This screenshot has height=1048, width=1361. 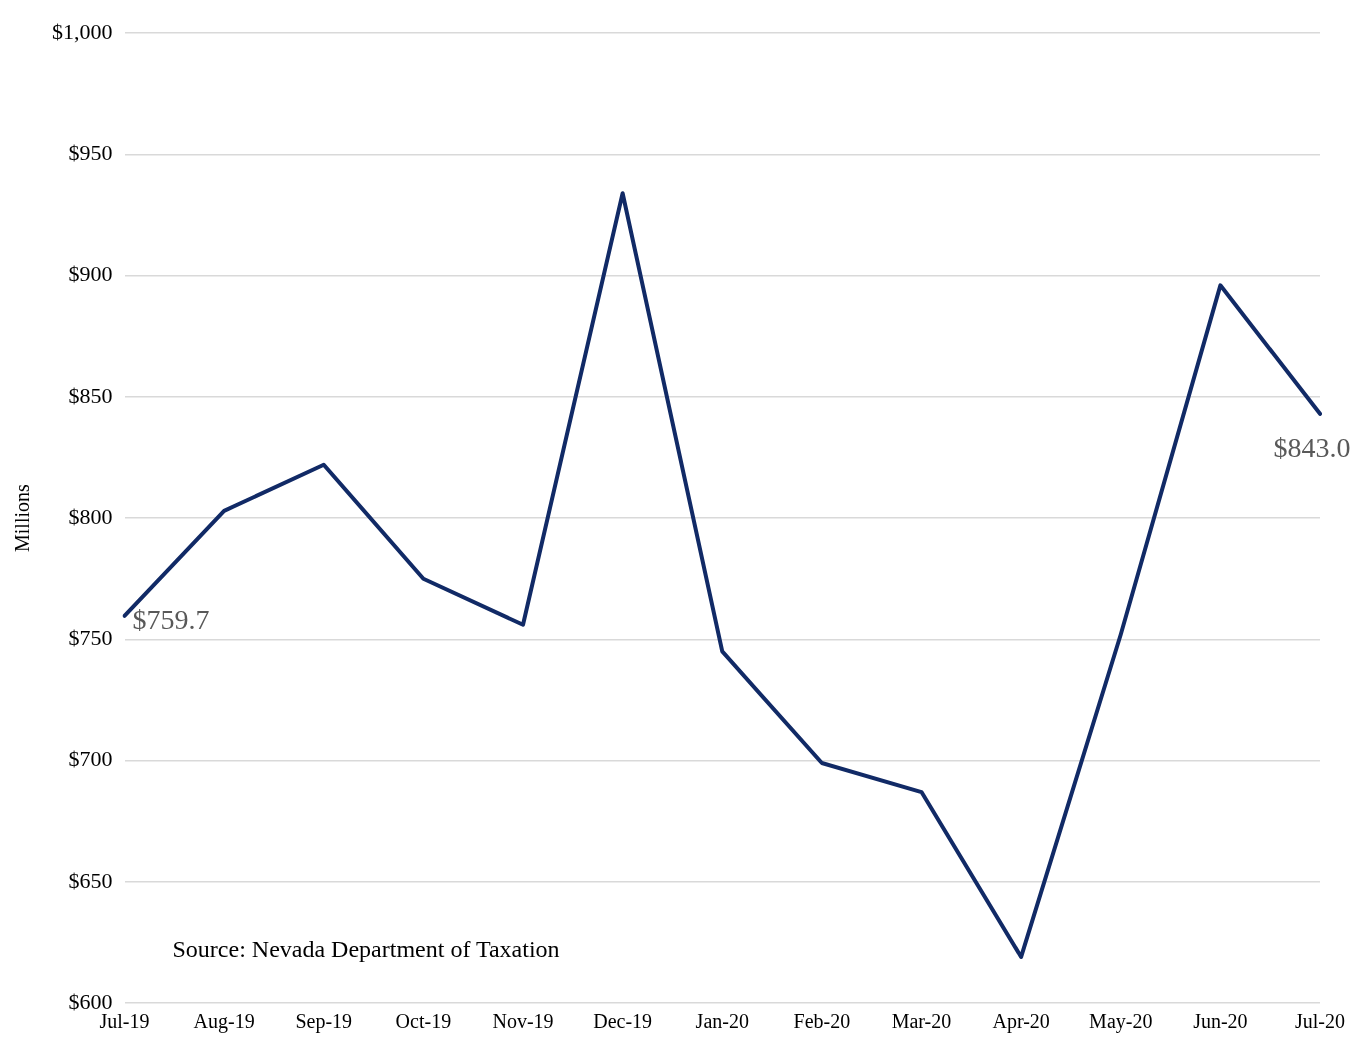 What do you see at coordinates (171, 620) in the screenshot?
I see `data-label: $759.7` at bounding box center [171, 620].